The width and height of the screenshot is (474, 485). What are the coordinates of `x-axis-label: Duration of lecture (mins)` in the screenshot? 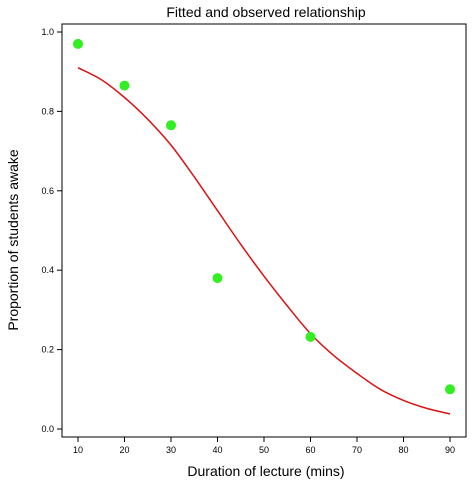 It's located at (265, 471).